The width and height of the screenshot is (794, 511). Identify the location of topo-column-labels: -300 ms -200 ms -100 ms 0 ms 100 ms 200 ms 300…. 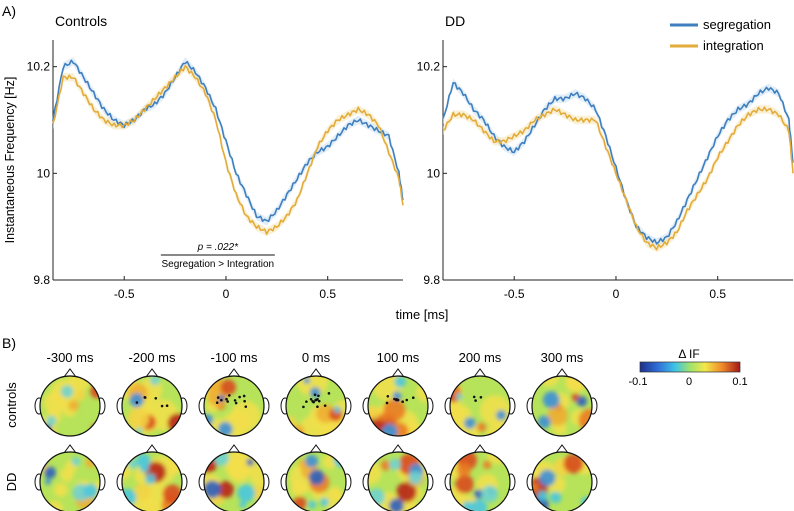
(315, 357).